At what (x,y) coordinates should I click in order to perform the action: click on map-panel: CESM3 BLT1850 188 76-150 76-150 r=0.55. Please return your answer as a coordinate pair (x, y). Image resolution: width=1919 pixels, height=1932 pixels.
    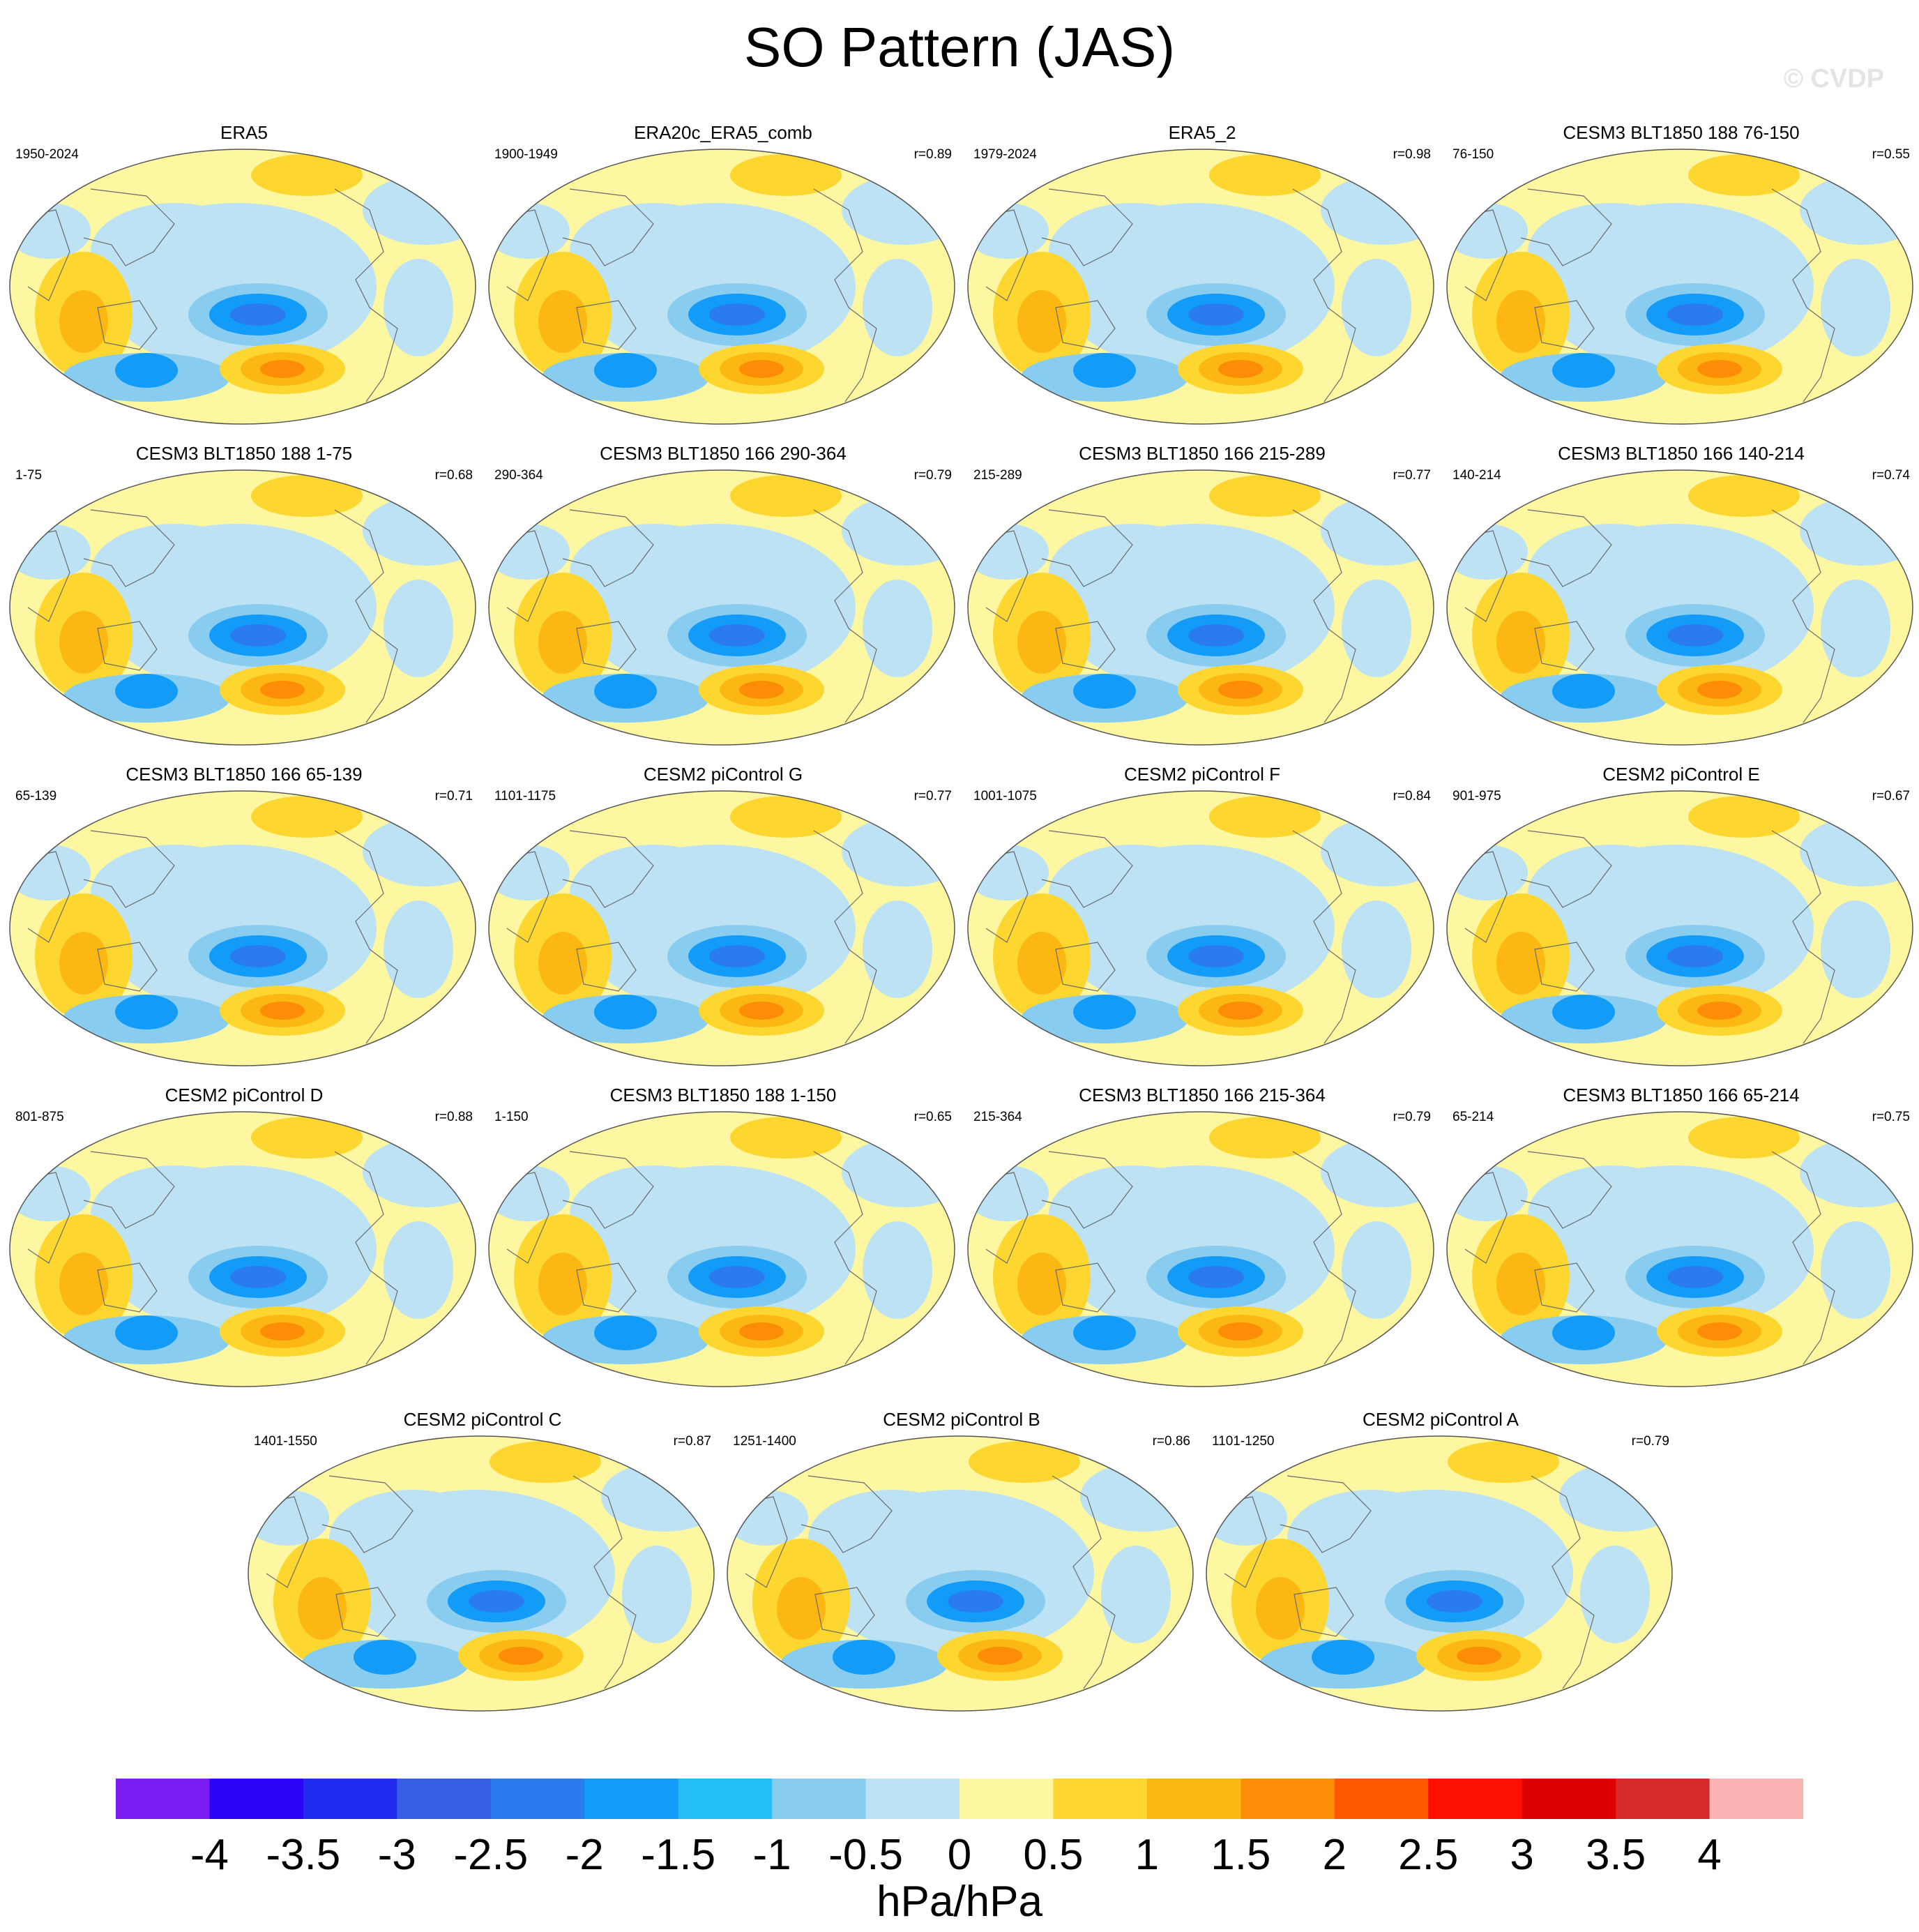
    Looking at the image, I should click on (1681, 275).